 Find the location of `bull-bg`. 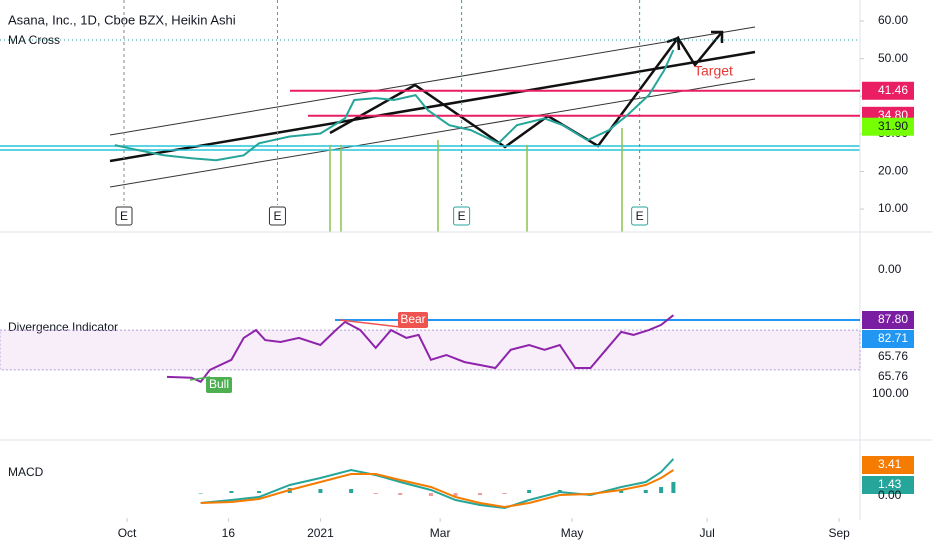

bull-bg is located at coordinates (219, 385).